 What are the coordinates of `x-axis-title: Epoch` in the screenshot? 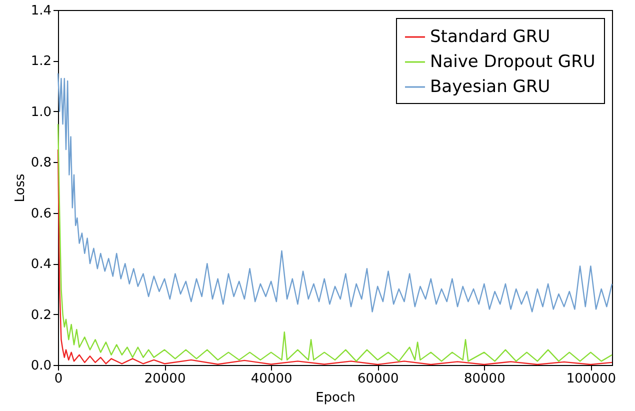 It's located at (336, 398).